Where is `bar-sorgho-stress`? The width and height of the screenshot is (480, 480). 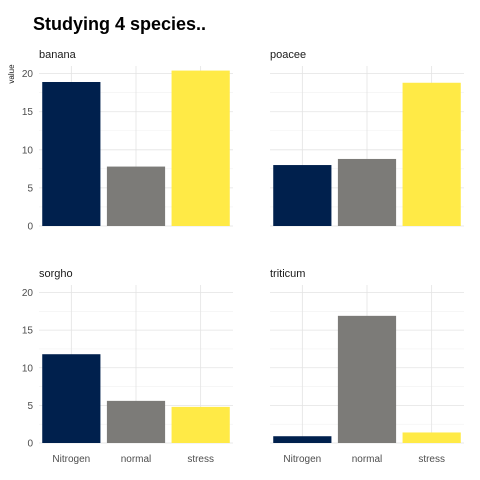
bar-sorgho-stress is located at coordinates (200, 424).